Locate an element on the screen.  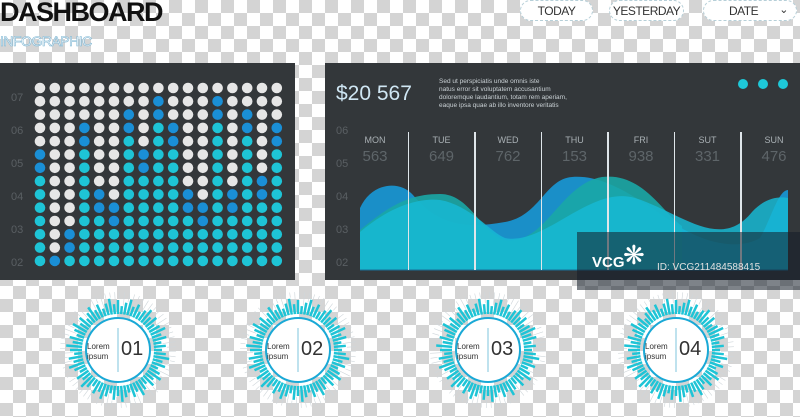
step-circle: Lorem ipsum 04 is located at coordinates (676, 350).